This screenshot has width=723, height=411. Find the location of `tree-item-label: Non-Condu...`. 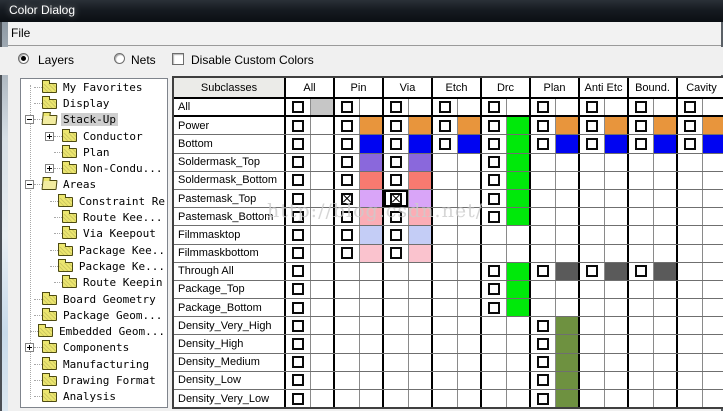

tree-item-label: Non-Condu... is located at coordinates (123, 169).